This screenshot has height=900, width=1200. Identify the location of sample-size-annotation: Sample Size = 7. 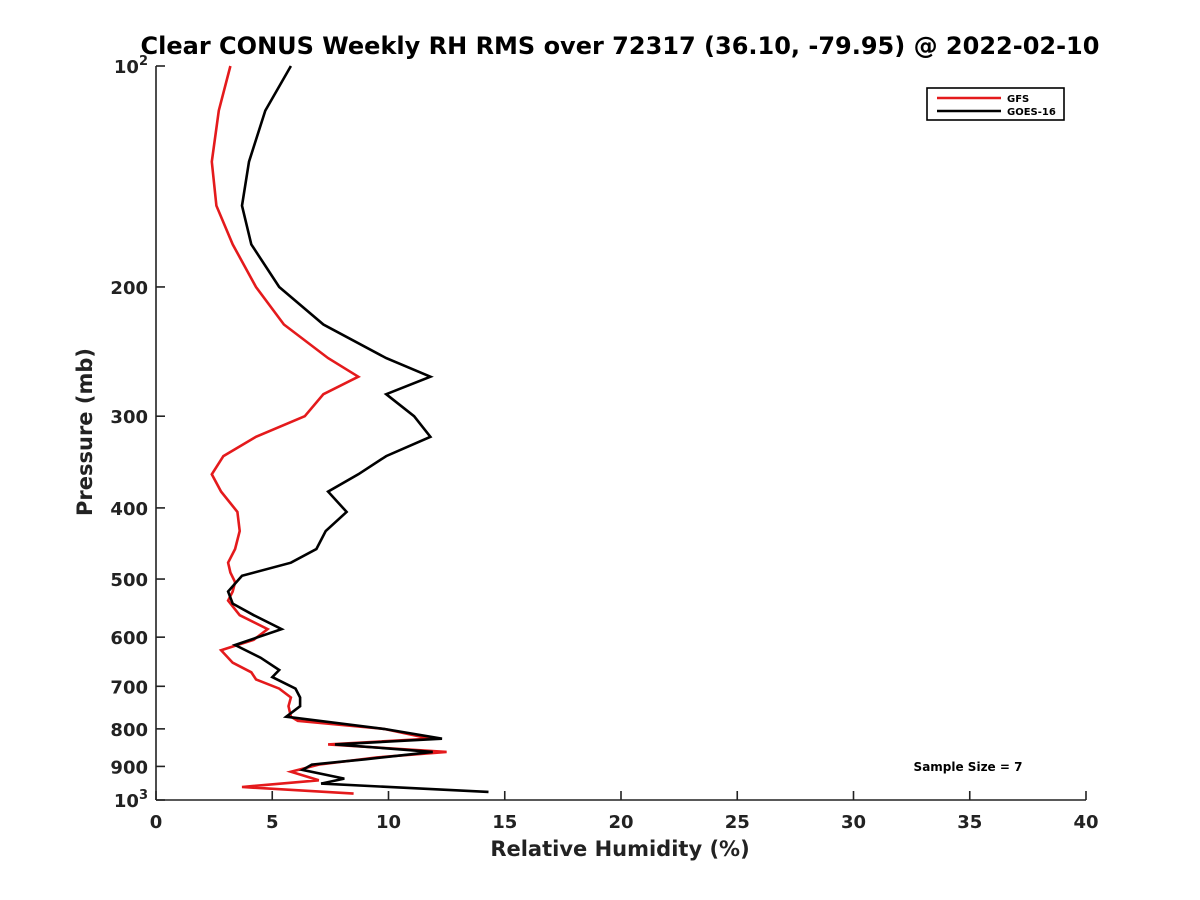
(968, 767).